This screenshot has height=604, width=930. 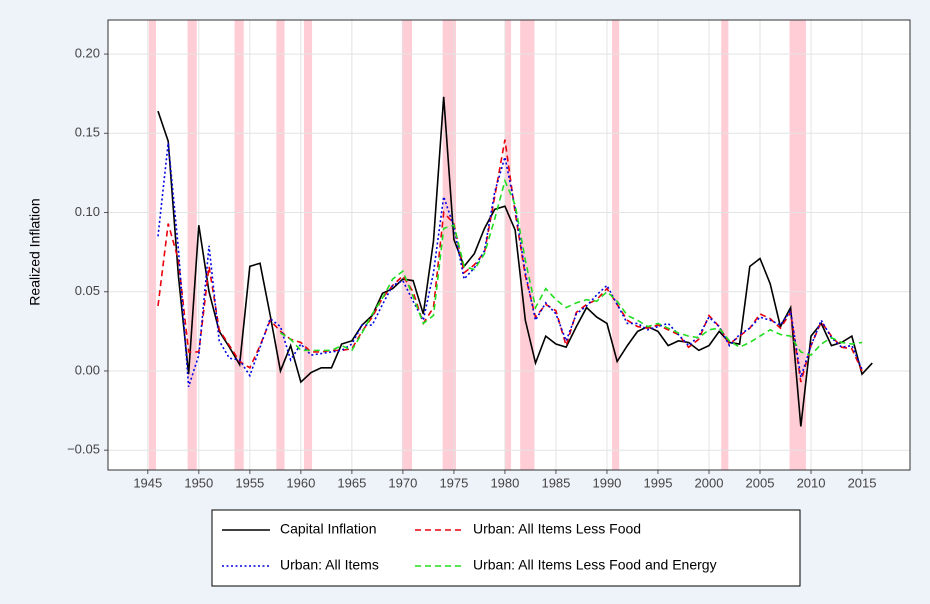 What do you see at coordinates (453, 482) in the screenshot?
I see `x-tick-label: 1975` at bounding box center [453, 482].